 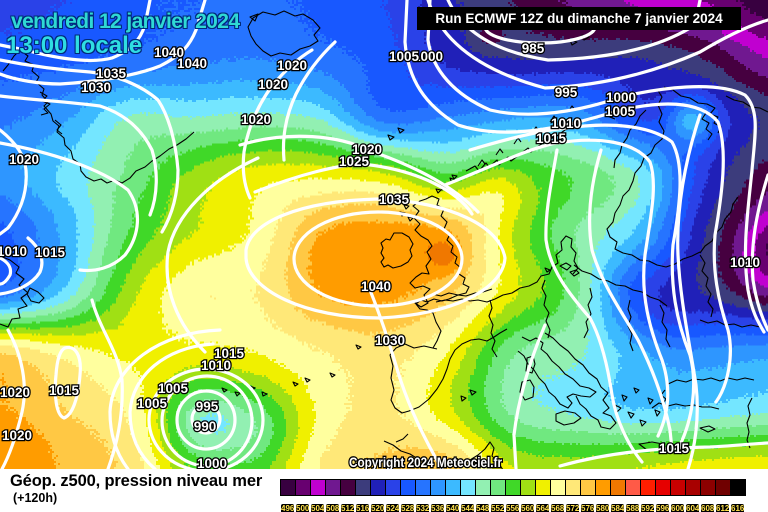 I want to click on svg-text: 985, so click(x=533, y=48).